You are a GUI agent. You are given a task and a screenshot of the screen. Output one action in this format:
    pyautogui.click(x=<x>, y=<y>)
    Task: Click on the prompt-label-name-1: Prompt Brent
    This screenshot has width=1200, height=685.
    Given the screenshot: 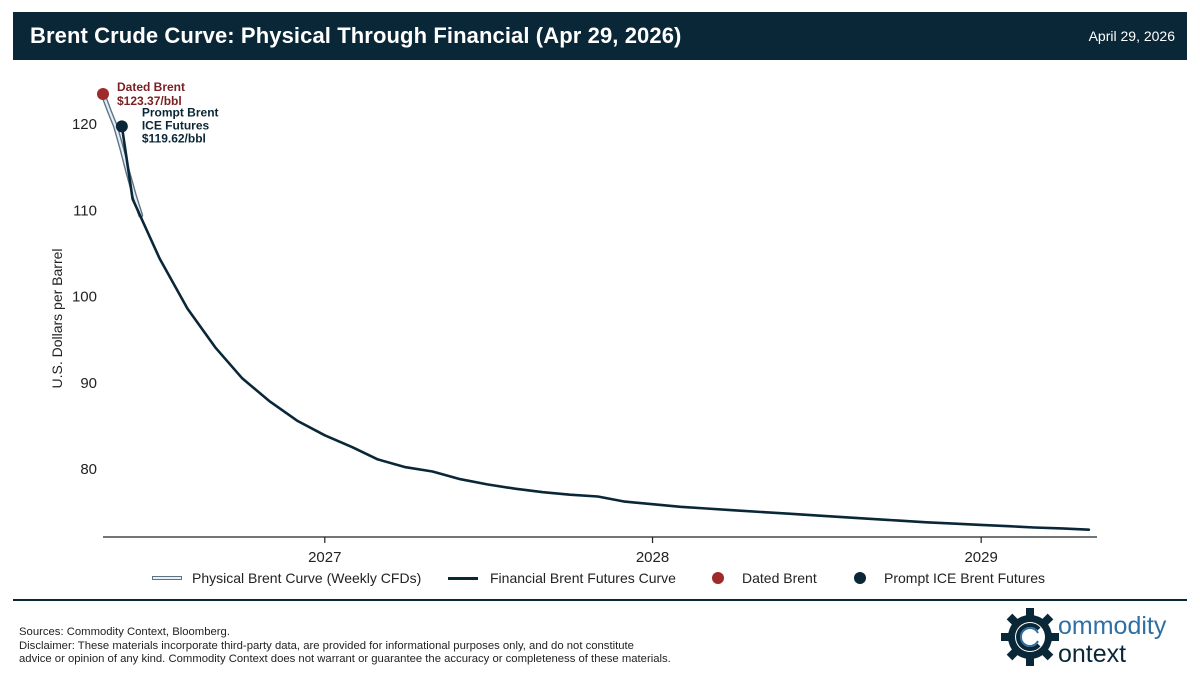 What is the action you would take?
    pyautogui.click(x=180, y=112)
    